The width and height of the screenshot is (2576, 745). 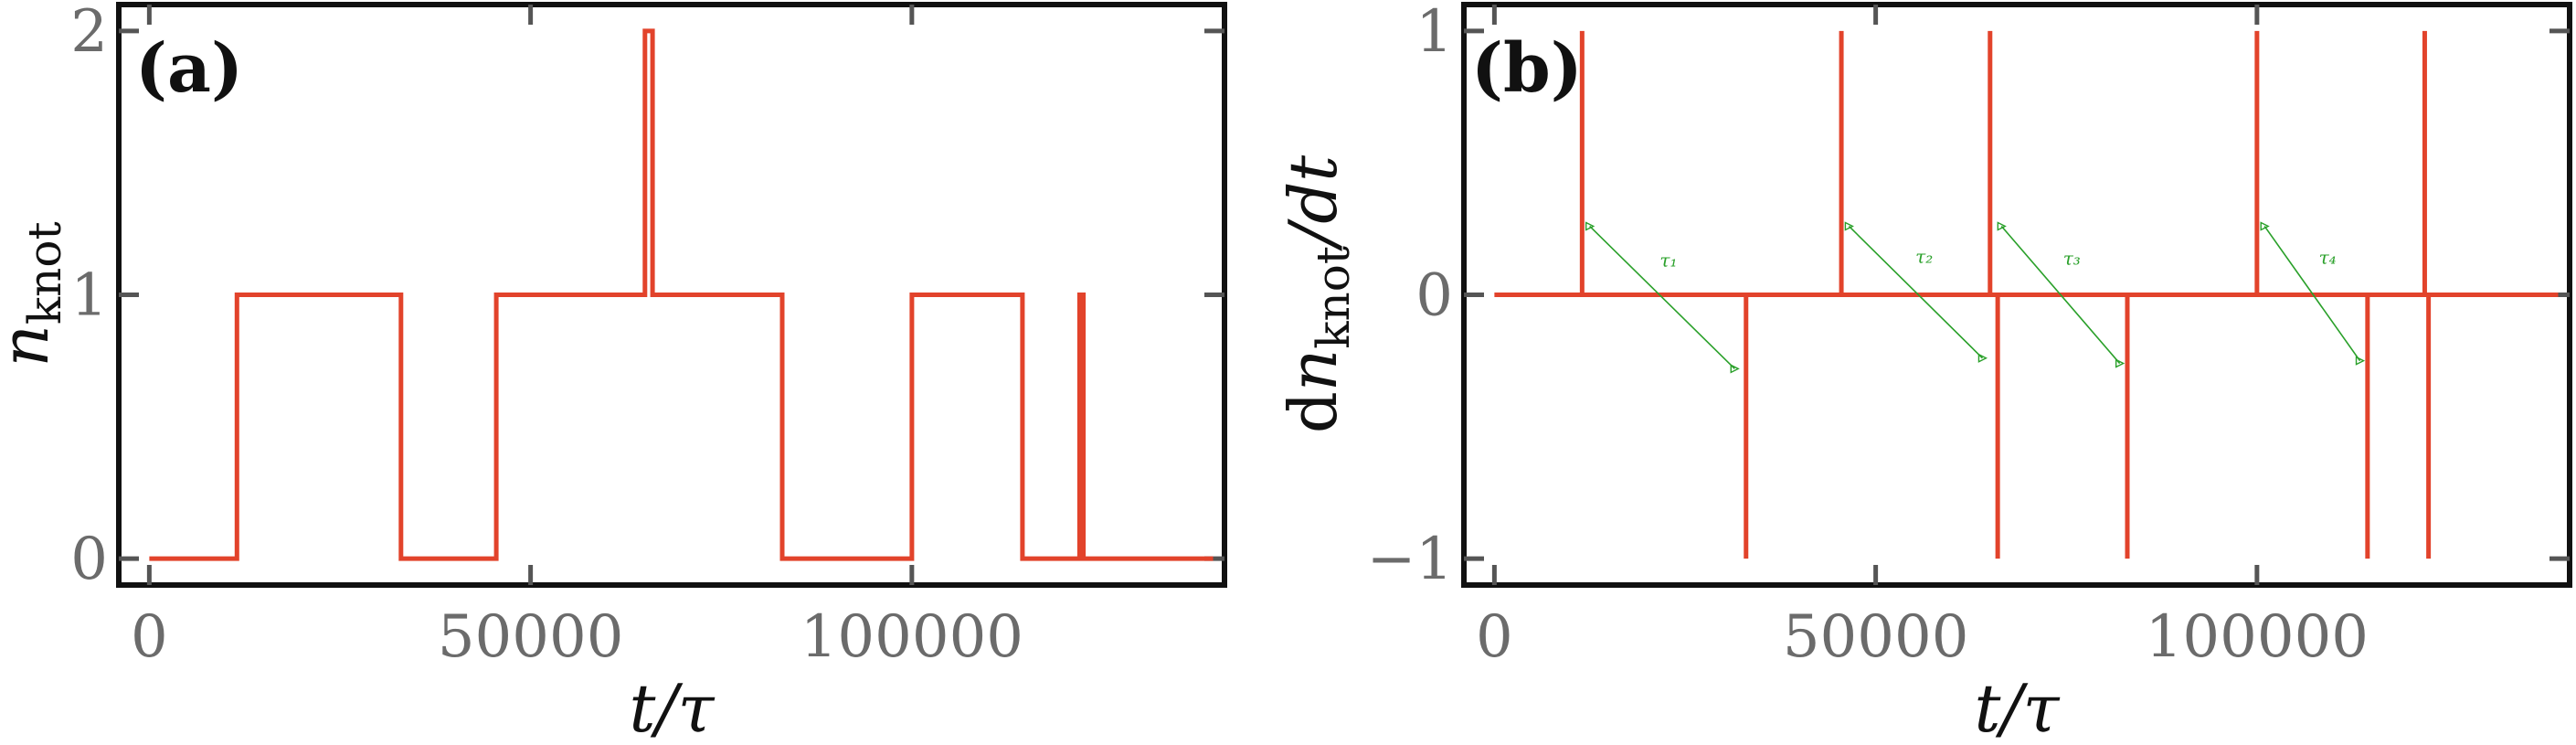 I want to click on panel-b-annotations: τ₁ τ₂ τ₃ τ₄, so click(x=1975, y=298).